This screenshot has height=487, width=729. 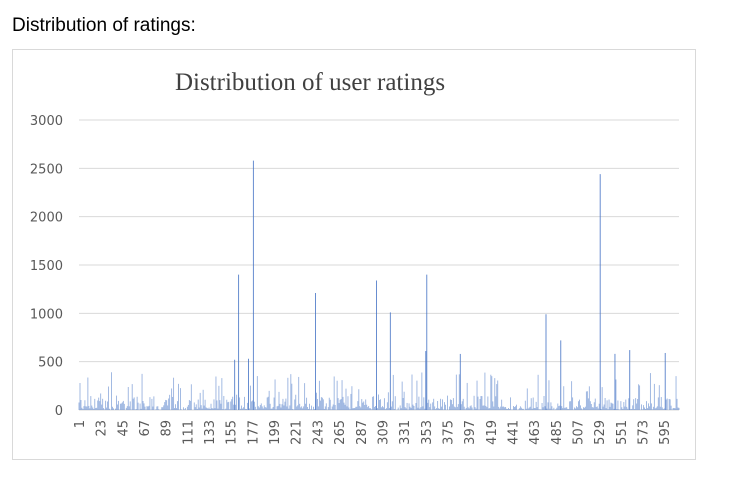 What do you see at coordinates (644, 432) in the screenshot?
I see `x-tick-label: 573` at bounding box center [644, 432].